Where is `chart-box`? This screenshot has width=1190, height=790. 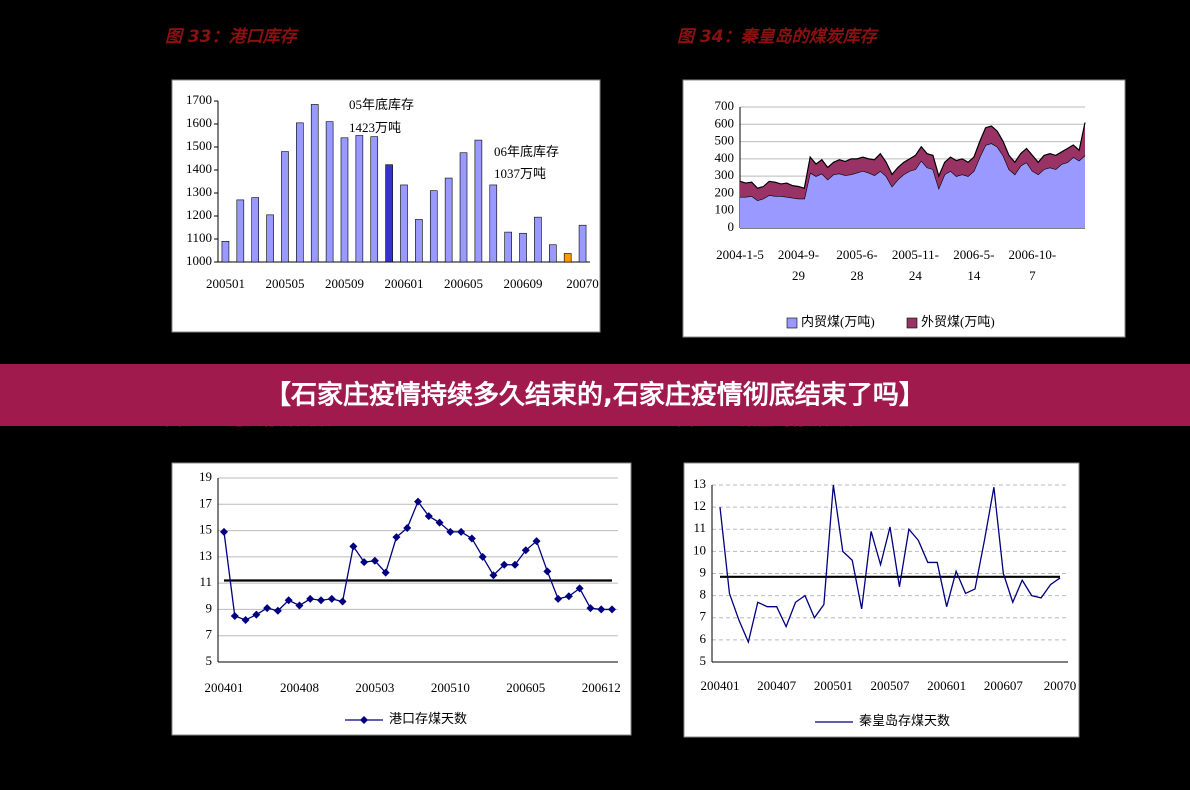 chart-box is located at coordinates (881, 600).